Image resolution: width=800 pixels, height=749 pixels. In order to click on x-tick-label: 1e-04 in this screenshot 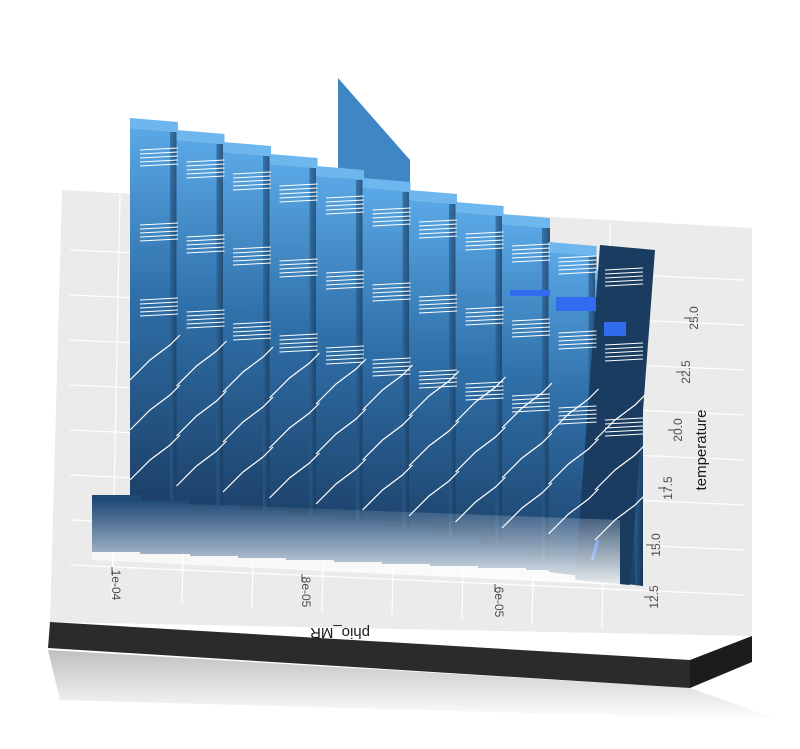, I will do `click(116, 585)`.